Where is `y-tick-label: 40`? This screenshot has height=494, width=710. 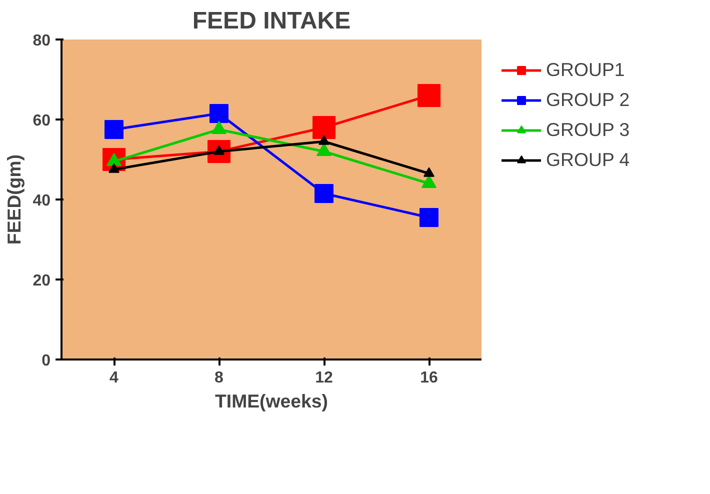 y-tick-label: 40 is located at coordinates (41, 201).